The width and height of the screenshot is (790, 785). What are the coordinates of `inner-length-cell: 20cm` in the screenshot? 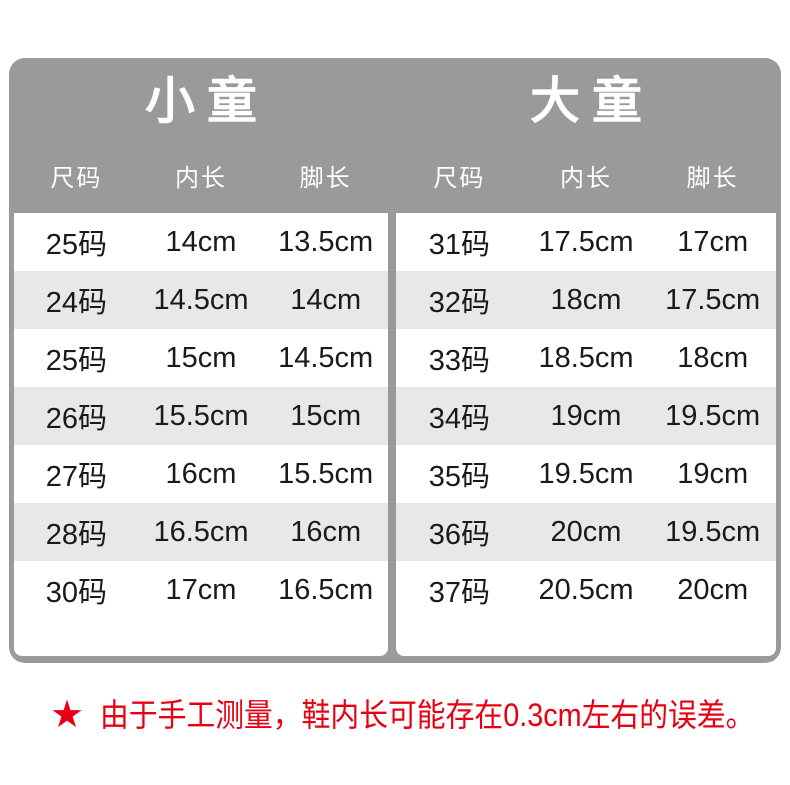 It's located at (586, 531).